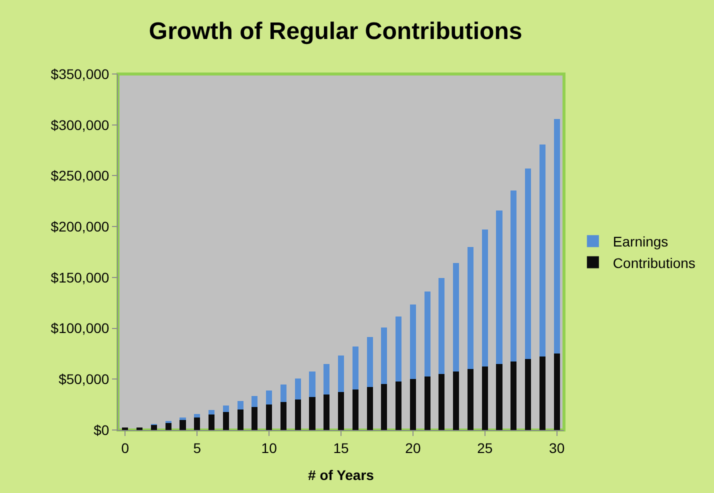  What do you see at coordinates (102, 430) in the screenshot?
I see `y-tick-label: $0` at bounding box center [102, 430].